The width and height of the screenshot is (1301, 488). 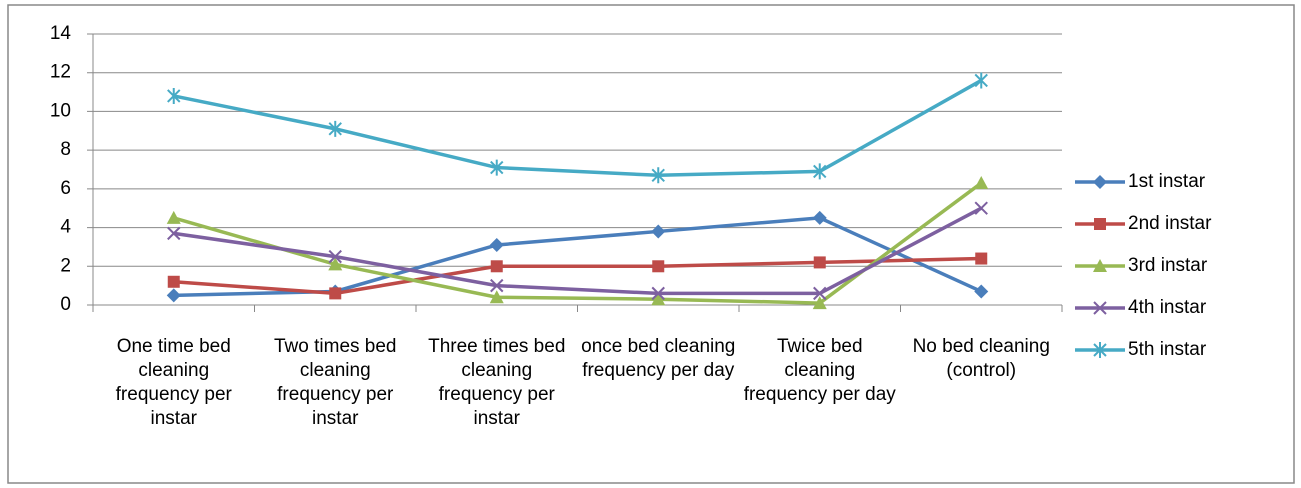 What do you see at coordinates (60, 110) in the screenshot?
I see `y-tick-label: 10` at bounding box center [60, 110].